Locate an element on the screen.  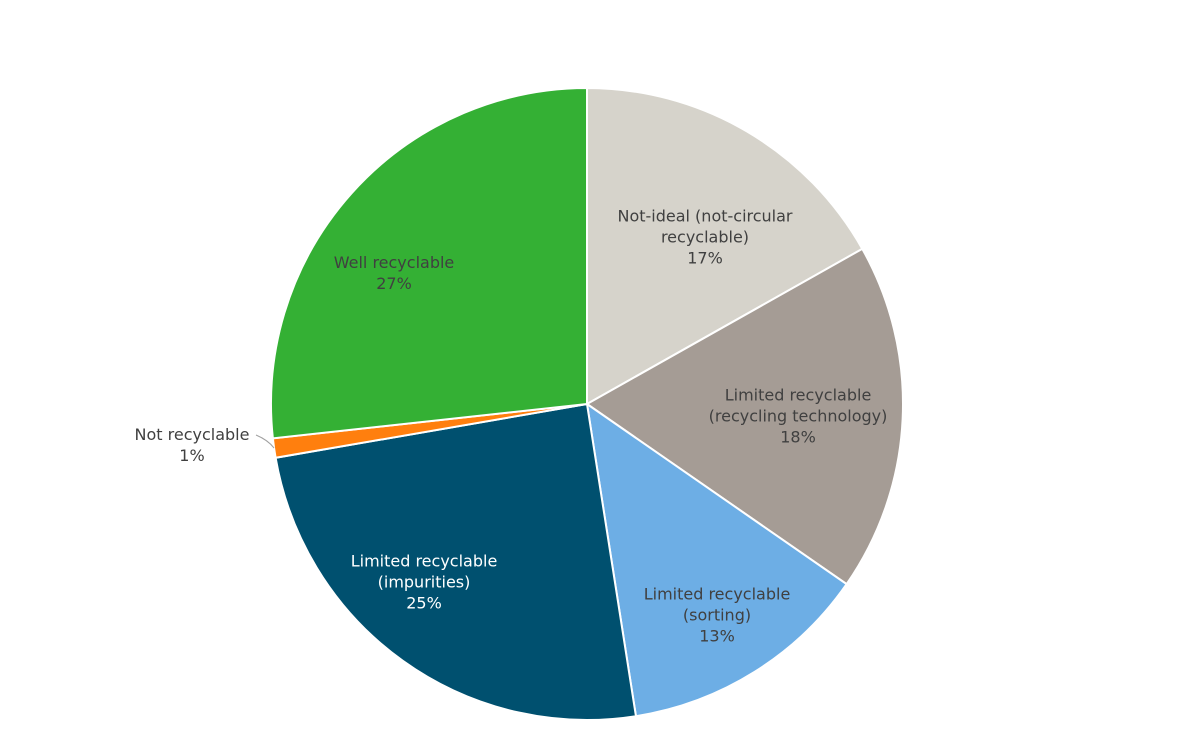
slice-name: Limited recyclable (impurities) is located at coordinates (424, 571).